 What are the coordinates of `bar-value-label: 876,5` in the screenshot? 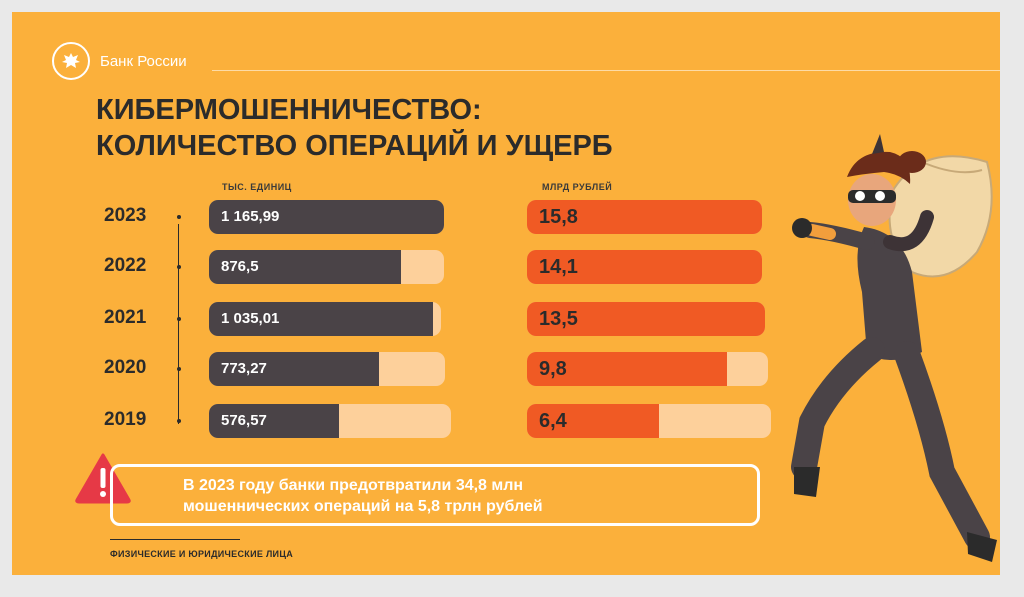 It's located at (240, 266).